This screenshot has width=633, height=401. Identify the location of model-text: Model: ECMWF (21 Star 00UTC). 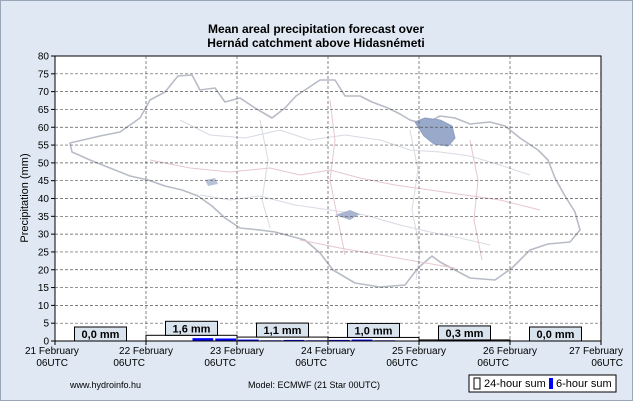
(314, 385).